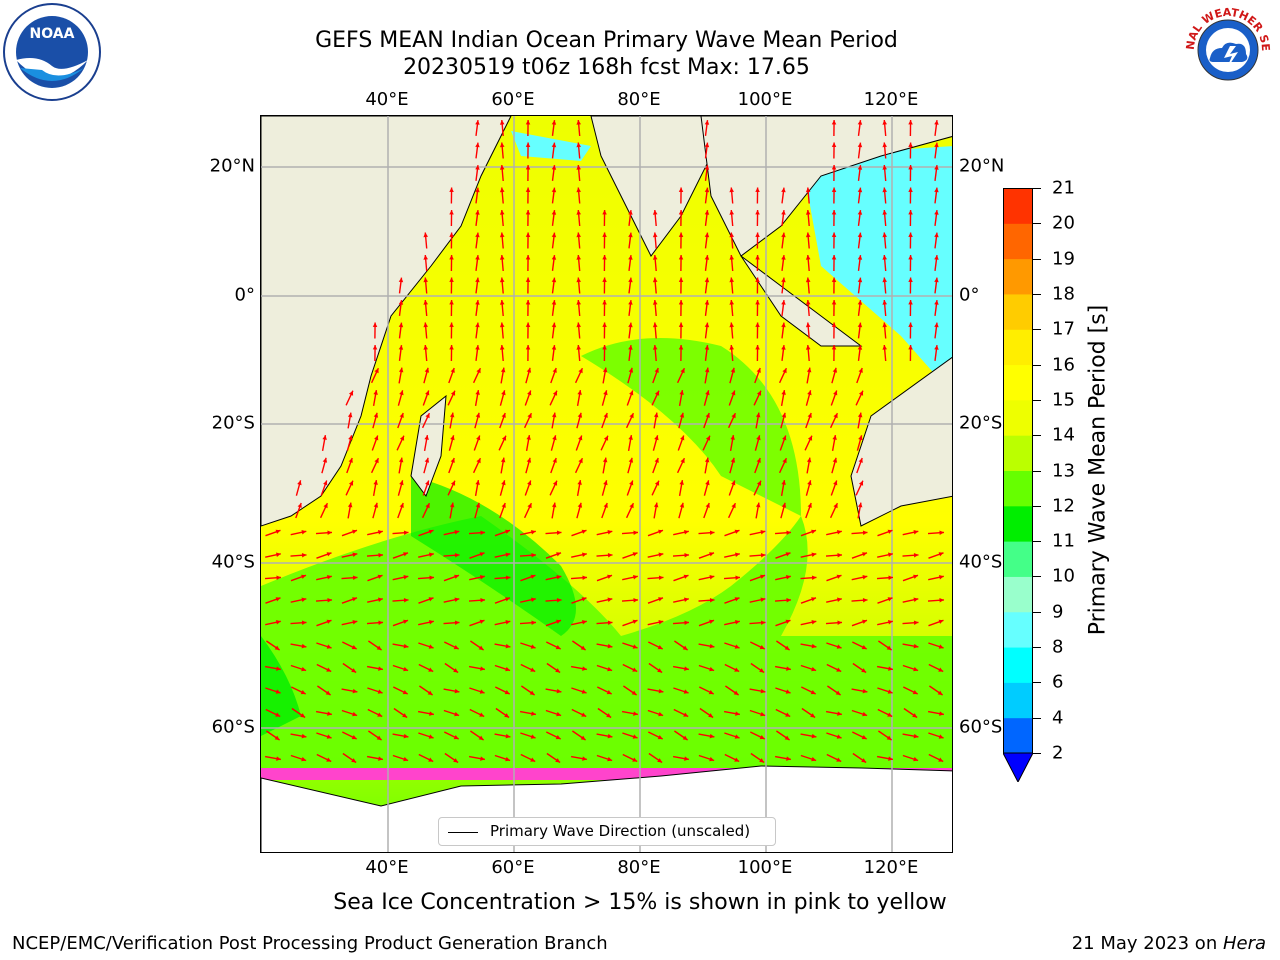  I want to click on colorbar-tick-label: 14, so click(1063, 435).